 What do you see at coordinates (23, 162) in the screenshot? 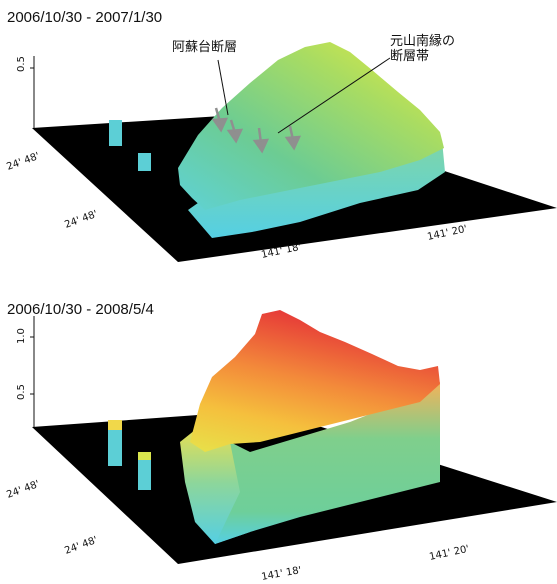
I see `lat-label-1: 24' 48'` at bounding box center [23, 162].